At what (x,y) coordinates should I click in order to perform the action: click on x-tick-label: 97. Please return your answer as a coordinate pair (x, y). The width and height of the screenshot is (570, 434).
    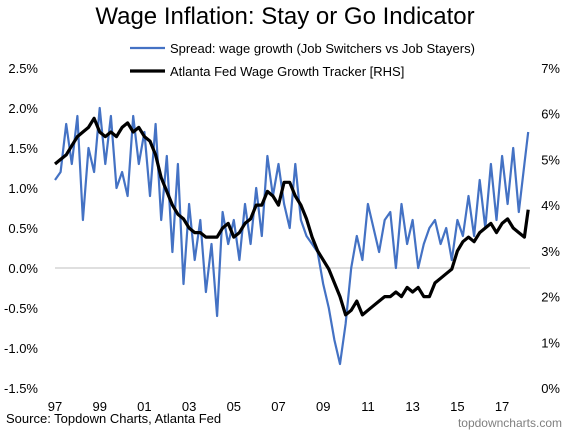
    Looking at the image, I should click on (55, 406).